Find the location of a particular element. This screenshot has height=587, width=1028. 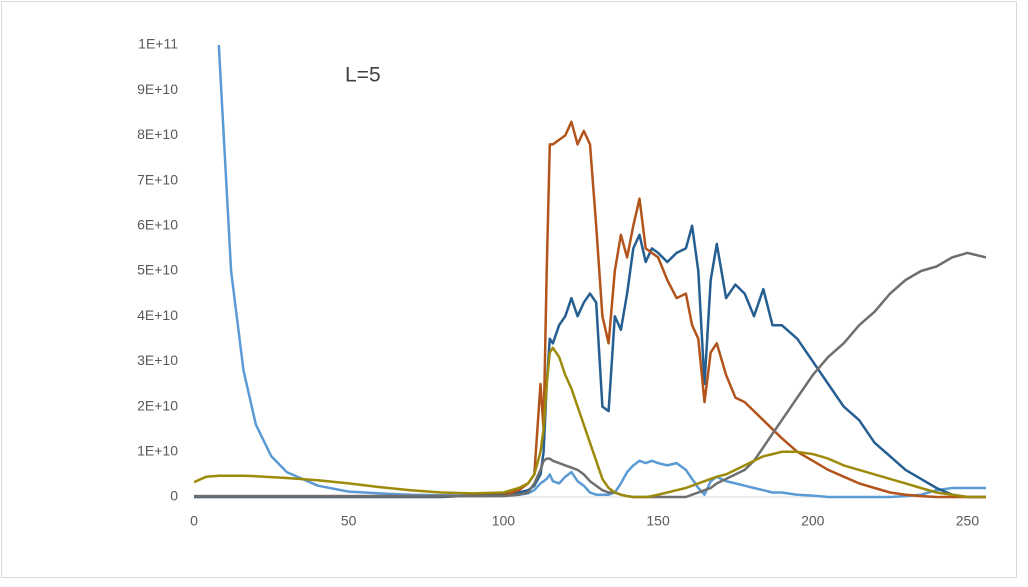

y-tick-label: 1E+10 is located at coordinates (157, 451).